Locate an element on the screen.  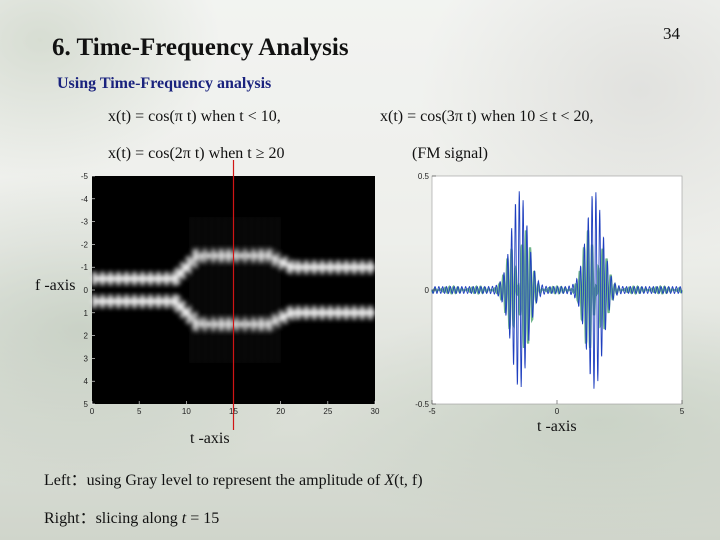
equation-2: x(t) = cos(3π t) when 10 ≤ t < 20, is located at coordinates (487, 116).